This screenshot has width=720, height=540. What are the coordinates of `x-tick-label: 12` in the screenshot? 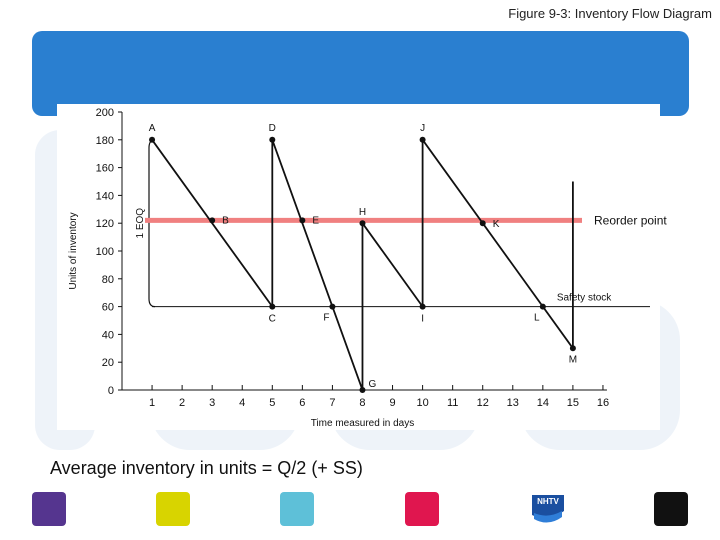 It's located at (483, 403).